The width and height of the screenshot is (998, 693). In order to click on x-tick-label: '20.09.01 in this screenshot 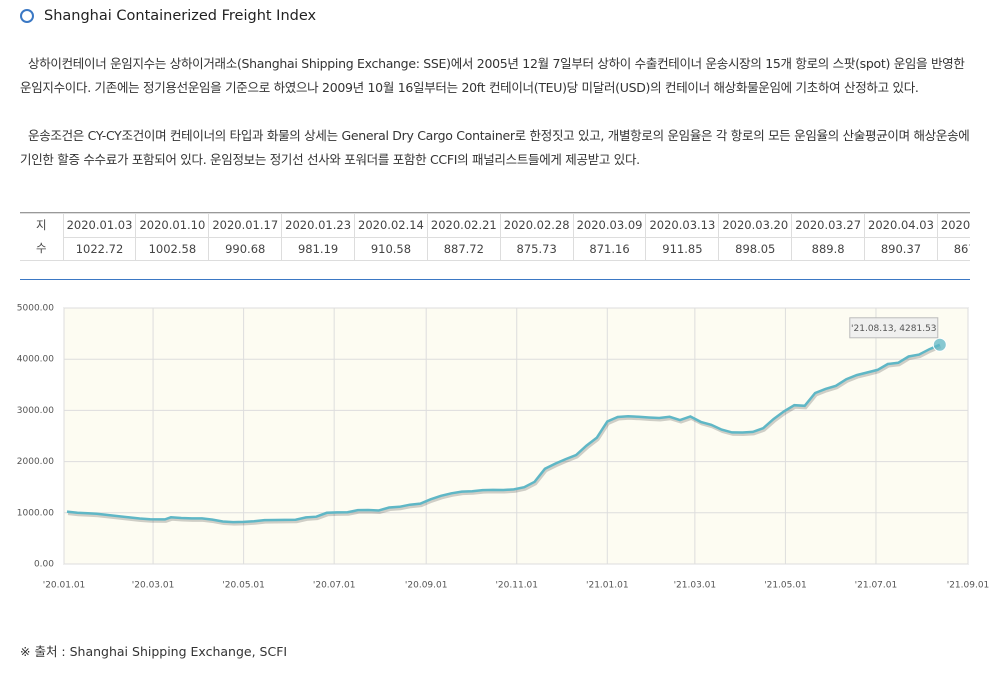, I will do `click(426, 586)`.